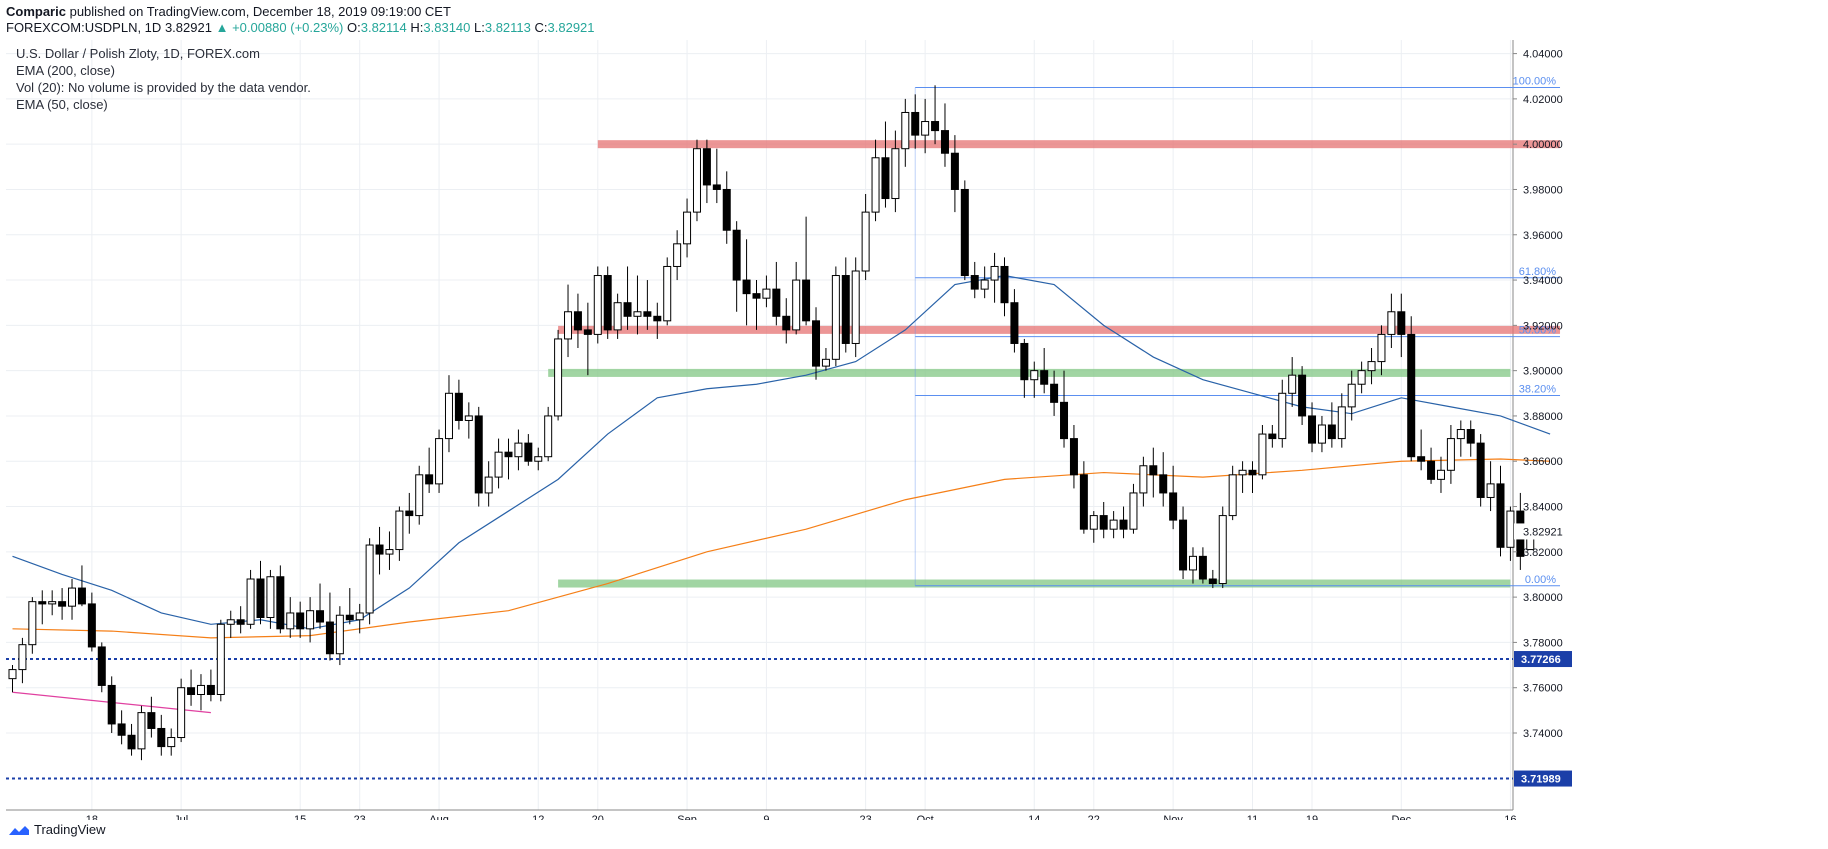 The height and width of the screenshot is (849, 1828). Describe the element at coordinates (439, 817) in the screenshot. I see `x-tick-label: Aug` at that location.